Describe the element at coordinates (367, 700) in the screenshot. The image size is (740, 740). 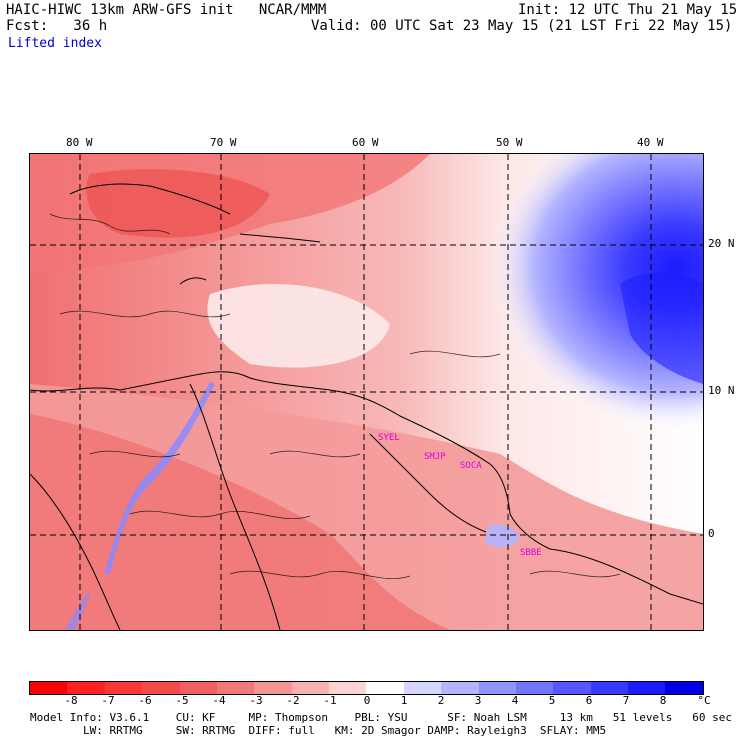
I see `colorbar-tick: 0` at that location.